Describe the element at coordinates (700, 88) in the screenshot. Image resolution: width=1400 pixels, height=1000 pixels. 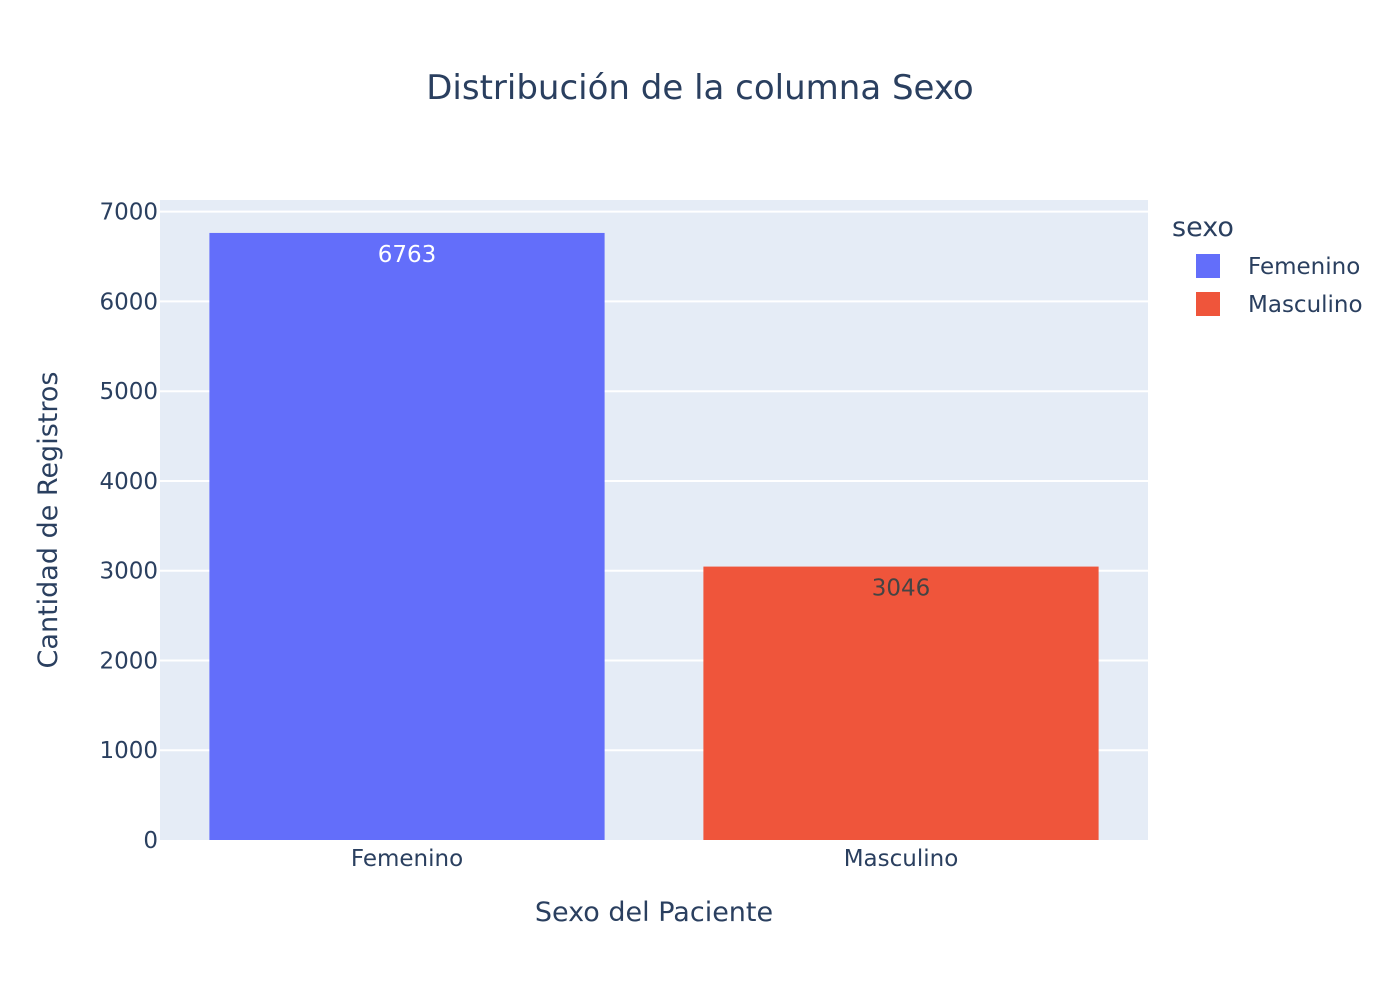
I see `chart-title: Distribución de la columna Sexo` at that location.